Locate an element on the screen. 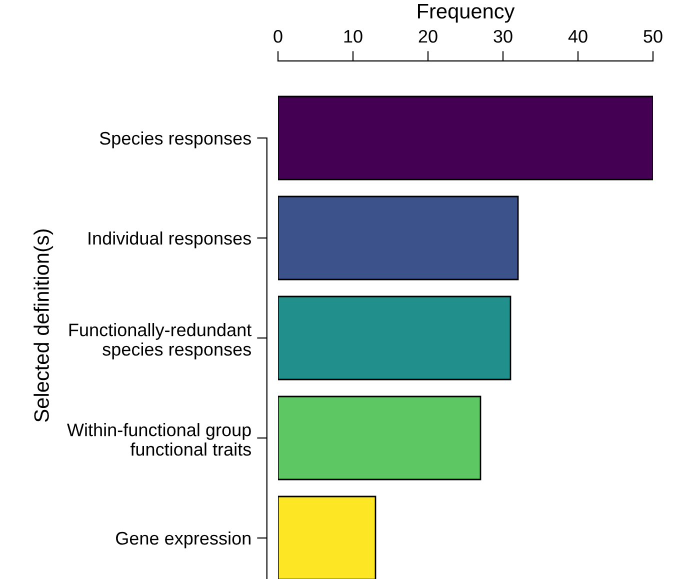 The height and width of the screenshot is (579, 676). y-tick-label: Gene expression is located at coordinates (183, 539).